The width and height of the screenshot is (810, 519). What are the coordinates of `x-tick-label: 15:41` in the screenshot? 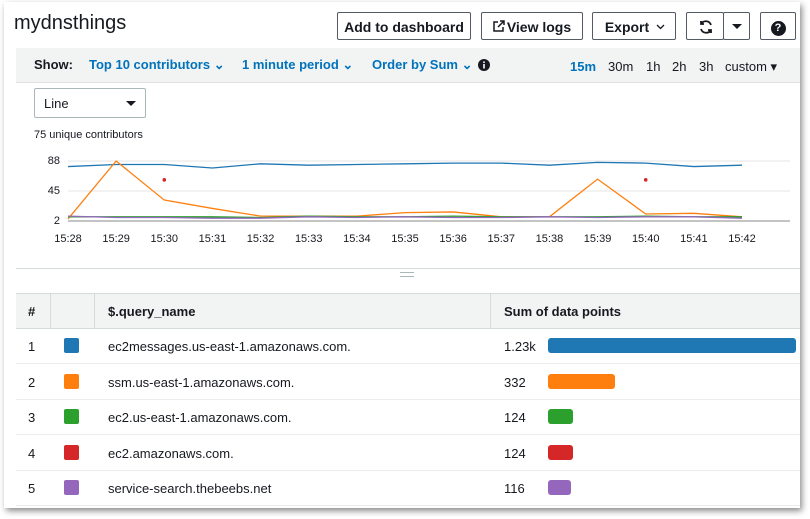 It's located at (694, 239).